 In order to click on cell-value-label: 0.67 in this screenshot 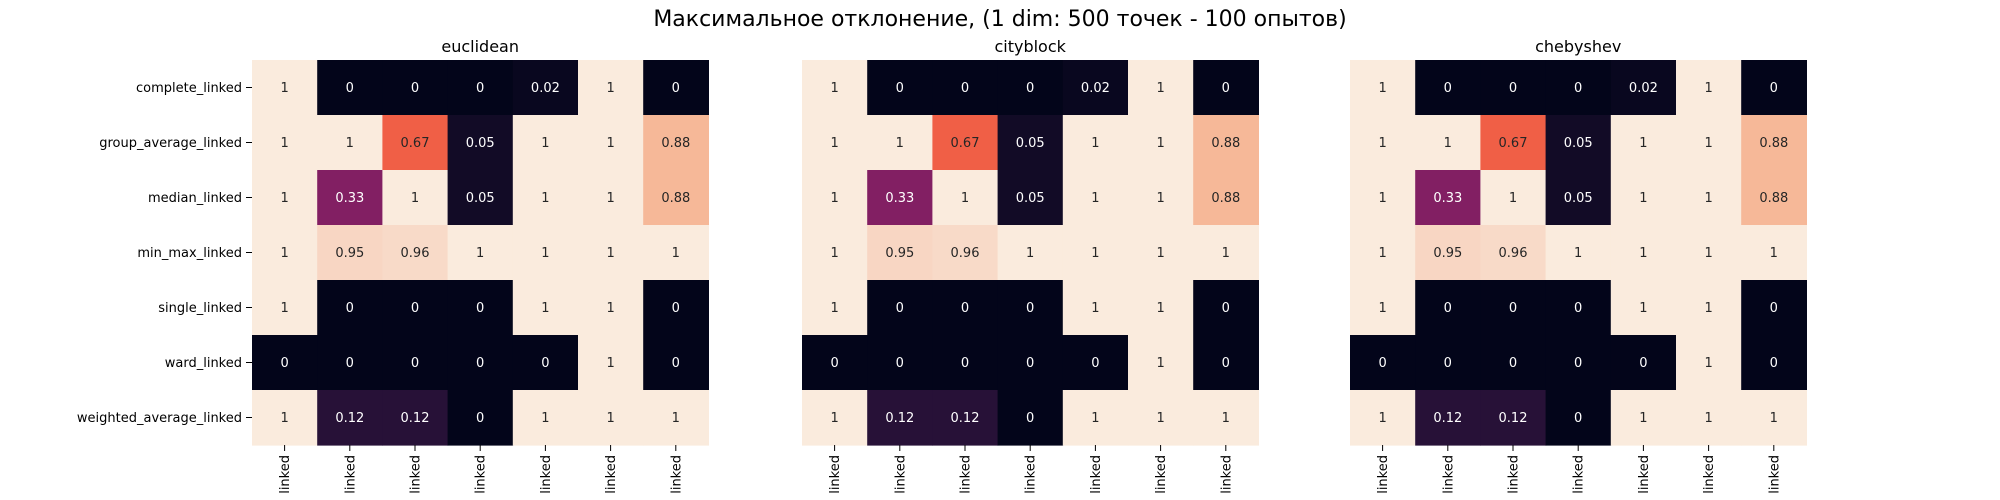, I will do `click(1513, 143)`.